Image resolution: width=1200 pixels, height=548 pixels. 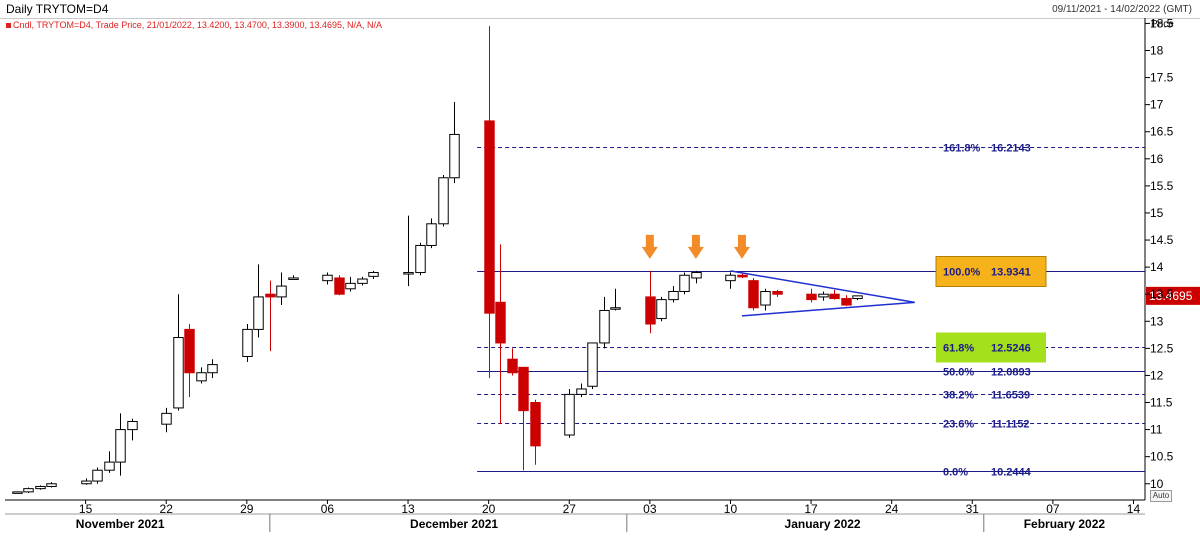 I want to click on y-tick-label: 16.5, so click(x=1162, y=132).